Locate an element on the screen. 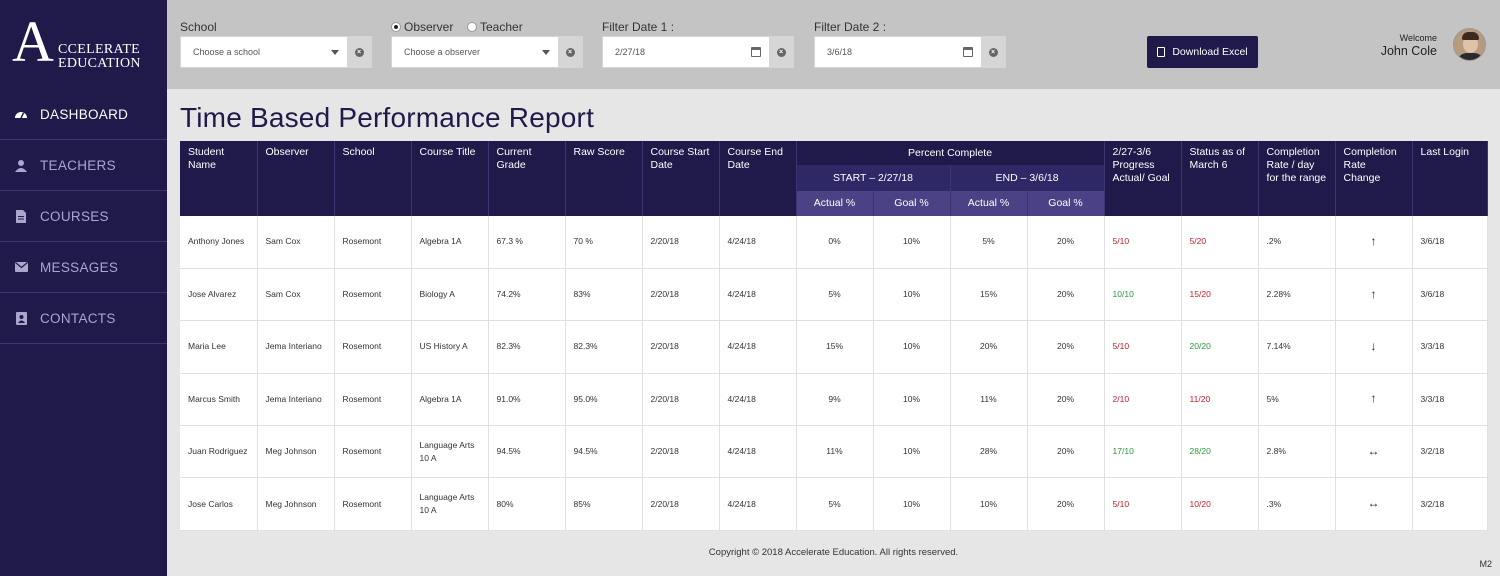 This screenshot has width=1500, height=576. clear-school-button: × is located at coordinates (359, 52).